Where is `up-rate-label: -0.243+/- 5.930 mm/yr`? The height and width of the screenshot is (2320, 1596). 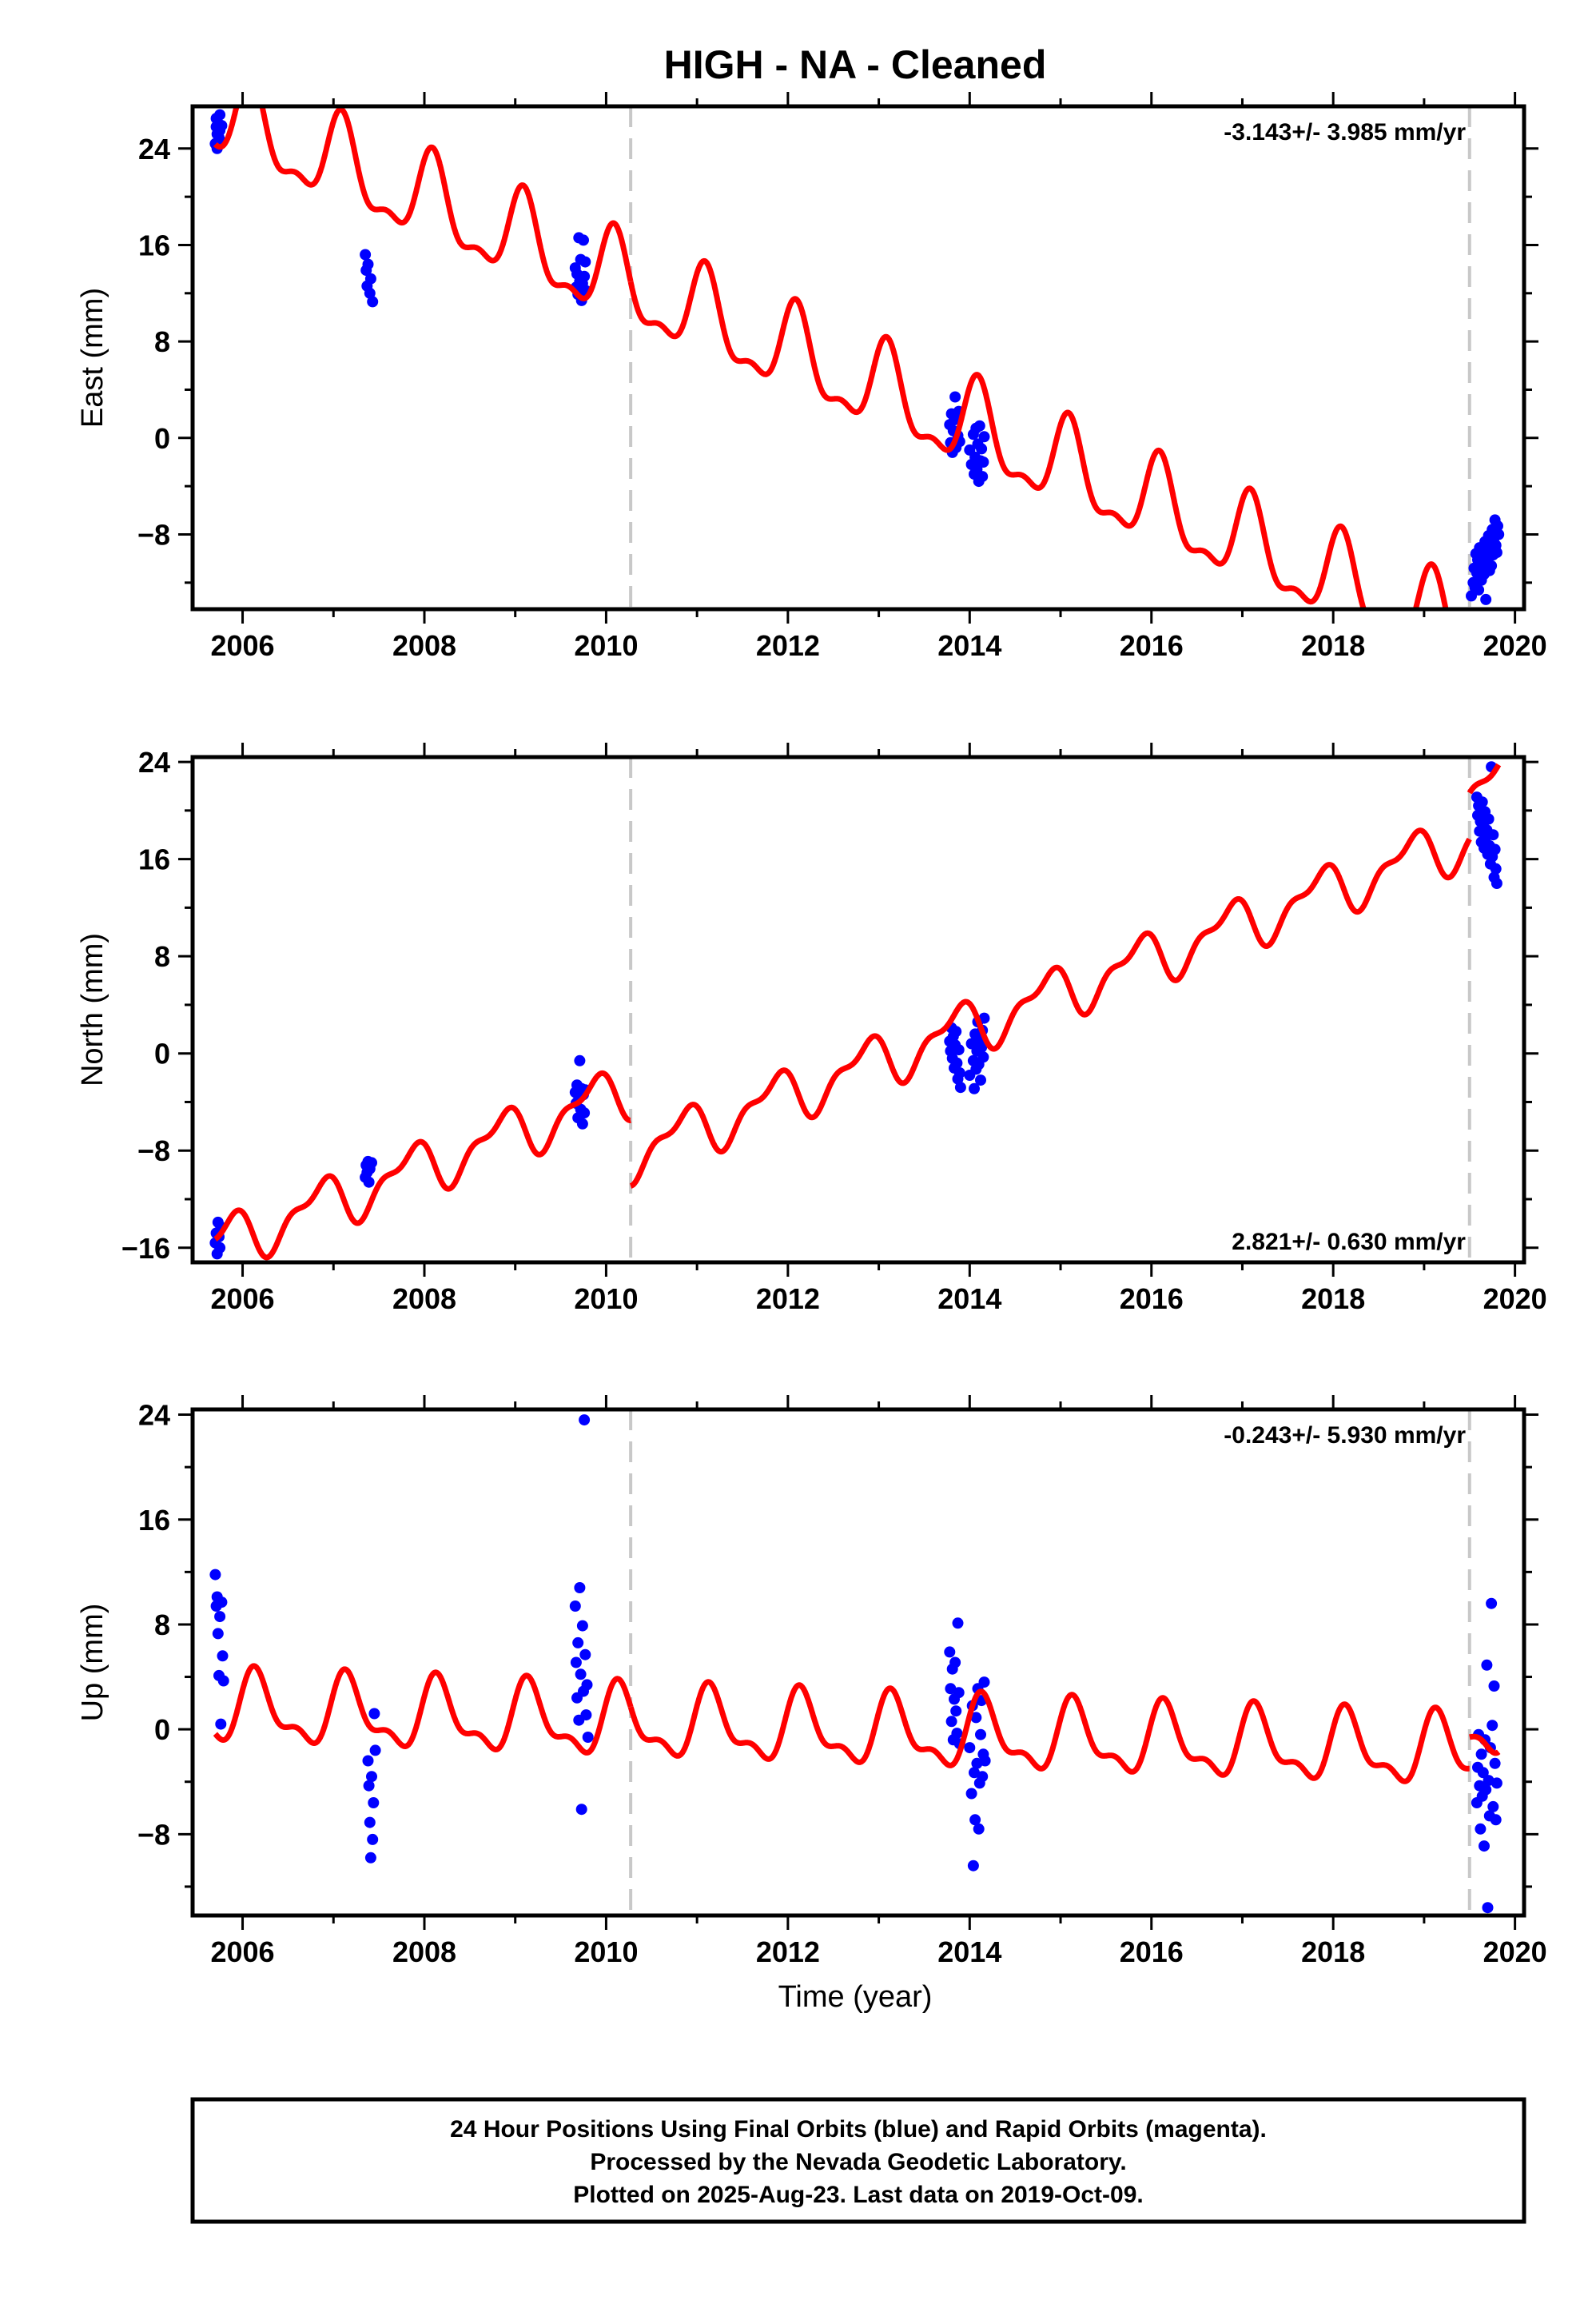 up-rate-label: -0.243+/- 5.930 mm/yr is located at coordinates (1345, 1435).